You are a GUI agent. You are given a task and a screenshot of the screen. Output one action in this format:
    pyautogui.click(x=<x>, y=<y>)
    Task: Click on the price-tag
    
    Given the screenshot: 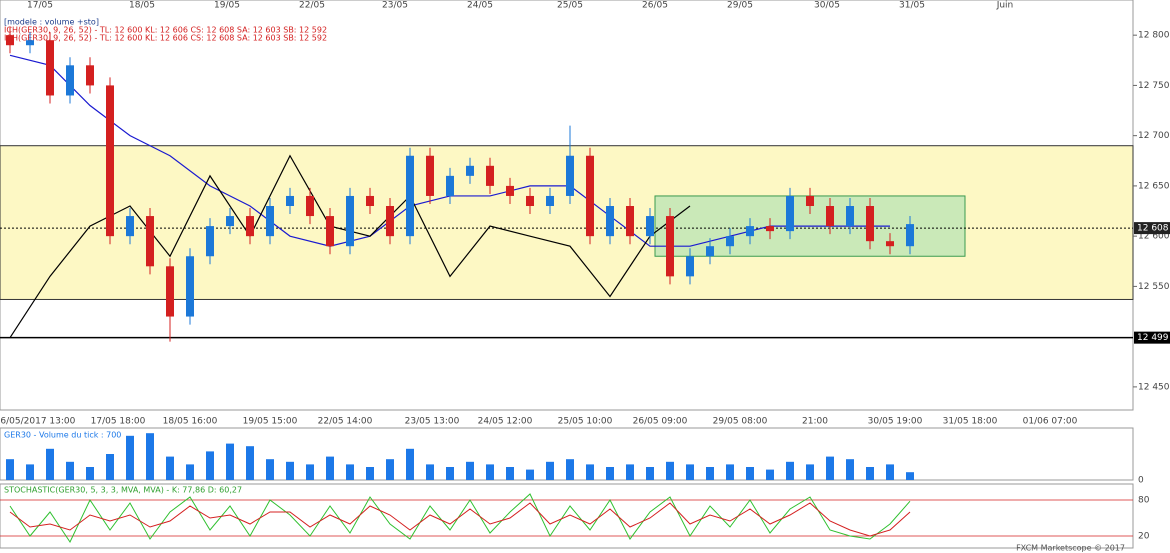 What is the action you would take?
    pyautogui.click(x=1152, y=228)
    